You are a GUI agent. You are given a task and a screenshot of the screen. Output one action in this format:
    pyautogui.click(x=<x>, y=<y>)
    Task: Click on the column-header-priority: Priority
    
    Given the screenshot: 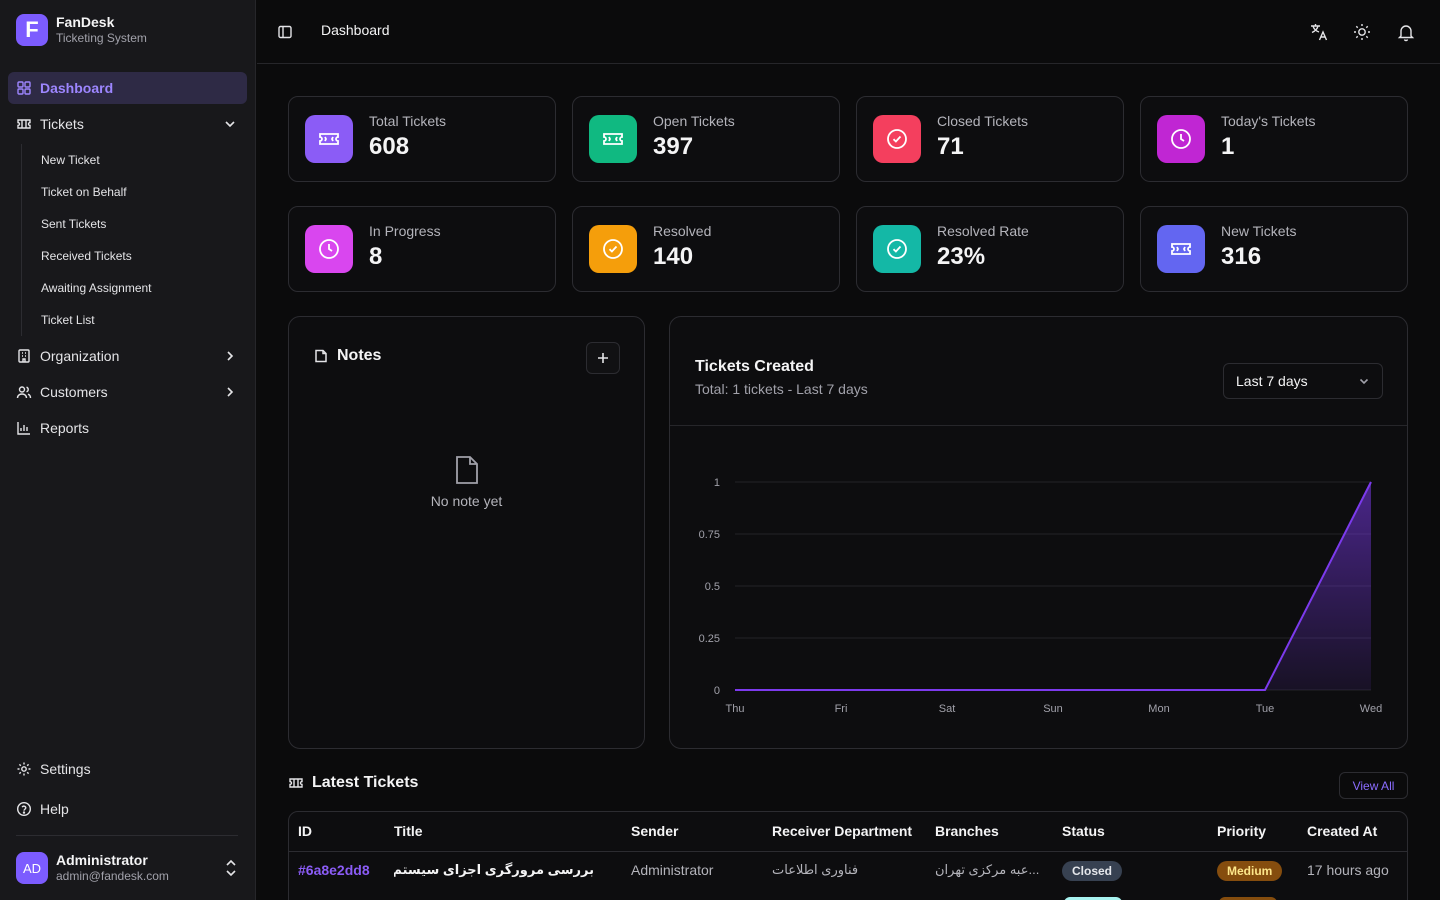 What is the action you would take?
    pyautogui.click(x=1242, y=831)
    